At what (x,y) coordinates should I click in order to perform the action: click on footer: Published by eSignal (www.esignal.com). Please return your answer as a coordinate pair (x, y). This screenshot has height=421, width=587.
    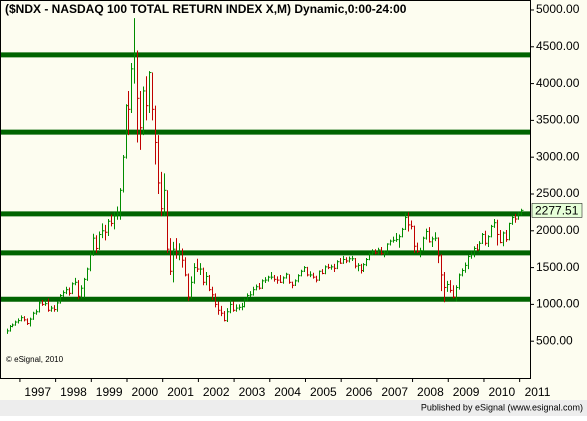
    Looking at the image, I should click on (502, 407).